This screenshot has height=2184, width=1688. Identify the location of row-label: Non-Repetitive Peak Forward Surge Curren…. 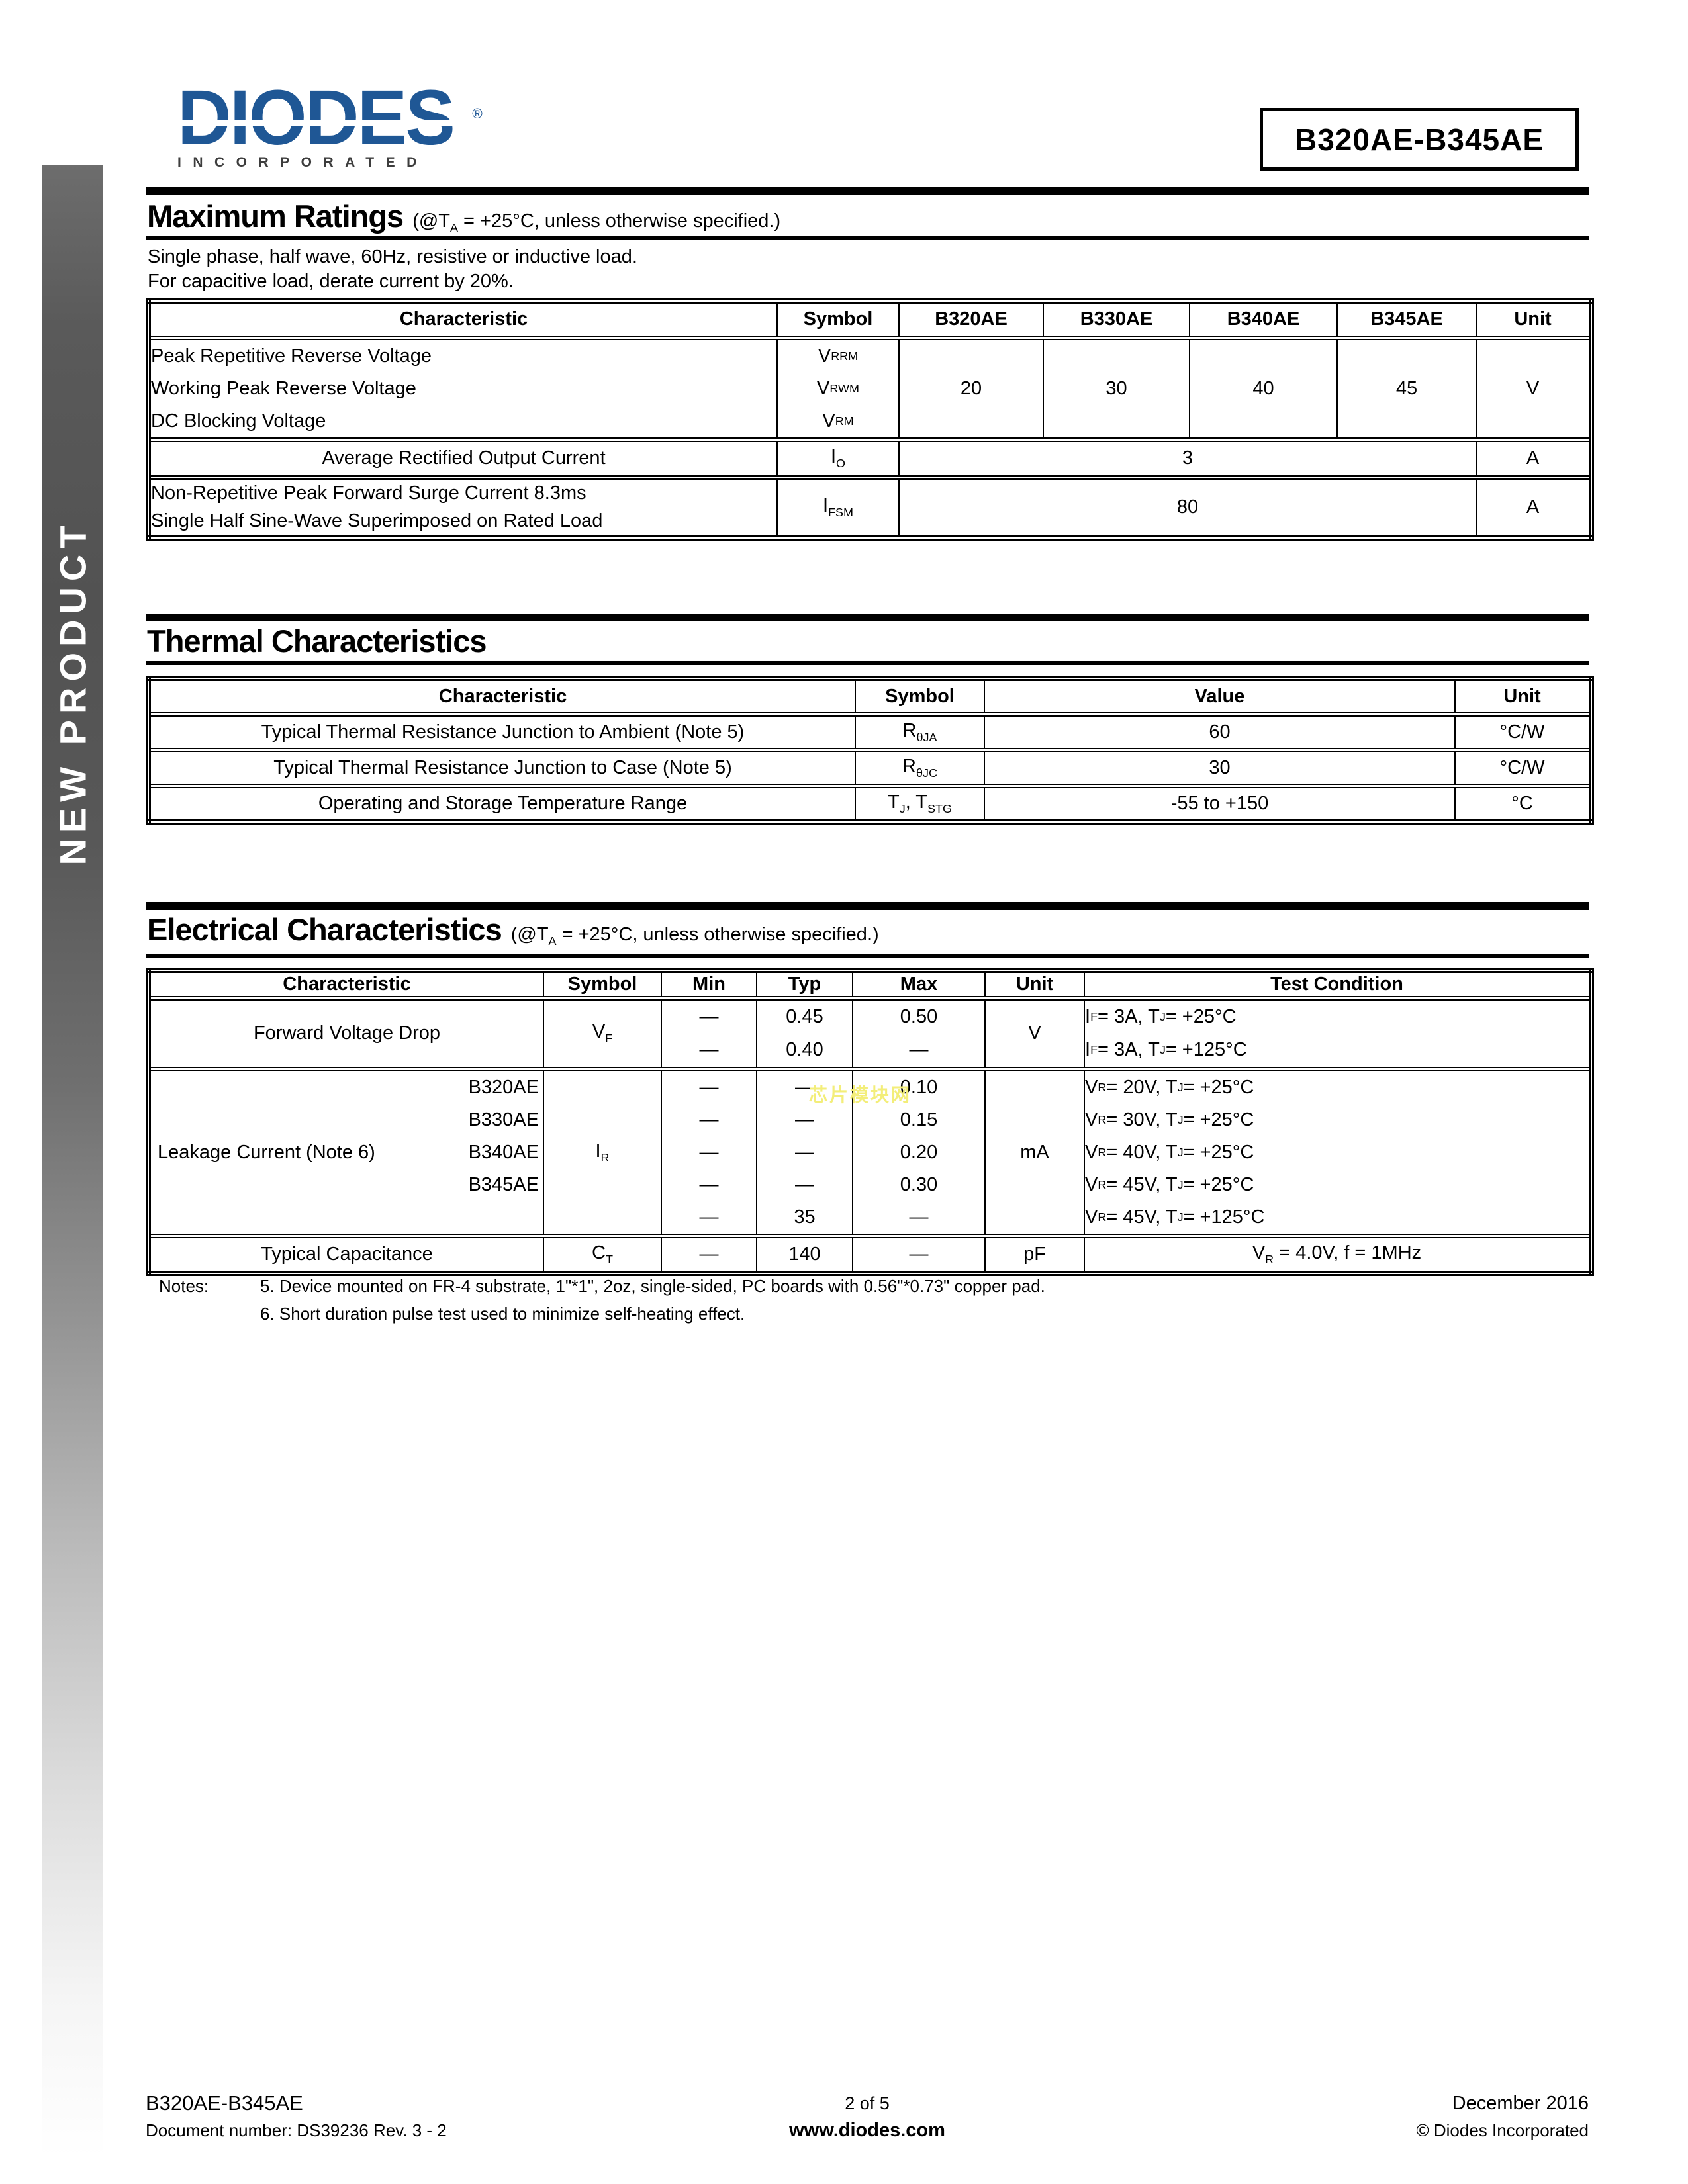
(368, 493).